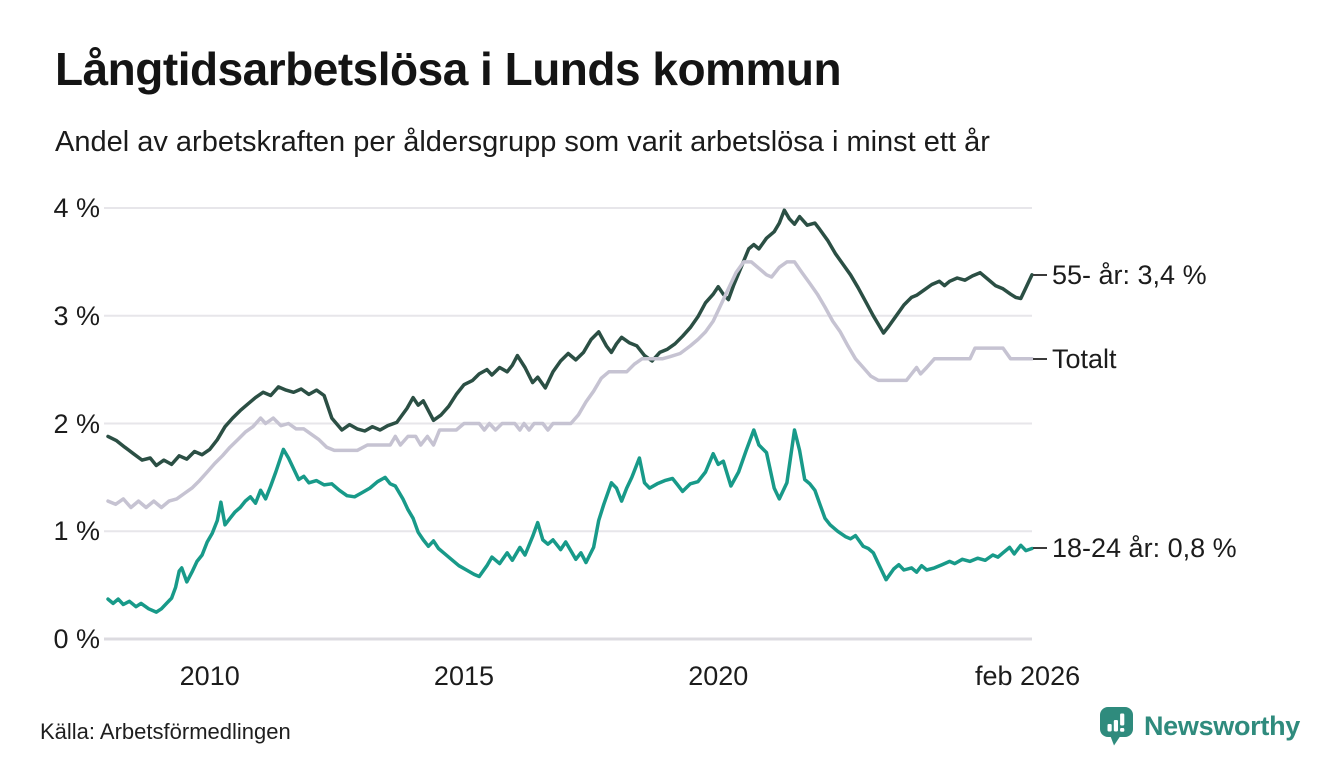  I want to click on series-end-label-55plus: 55- år: 3,4 %, so click(1120, 275).